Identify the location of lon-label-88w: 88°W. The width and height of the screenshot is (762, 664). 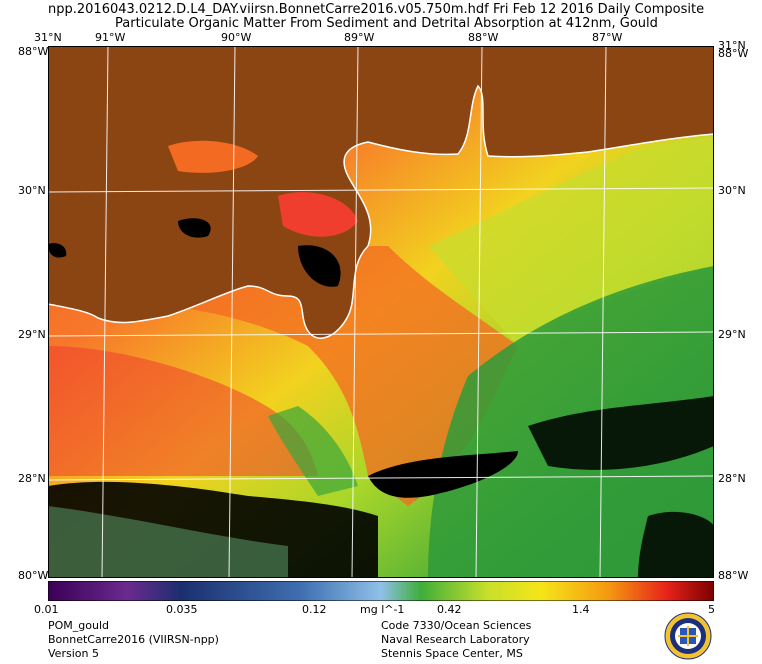
(483, 37).